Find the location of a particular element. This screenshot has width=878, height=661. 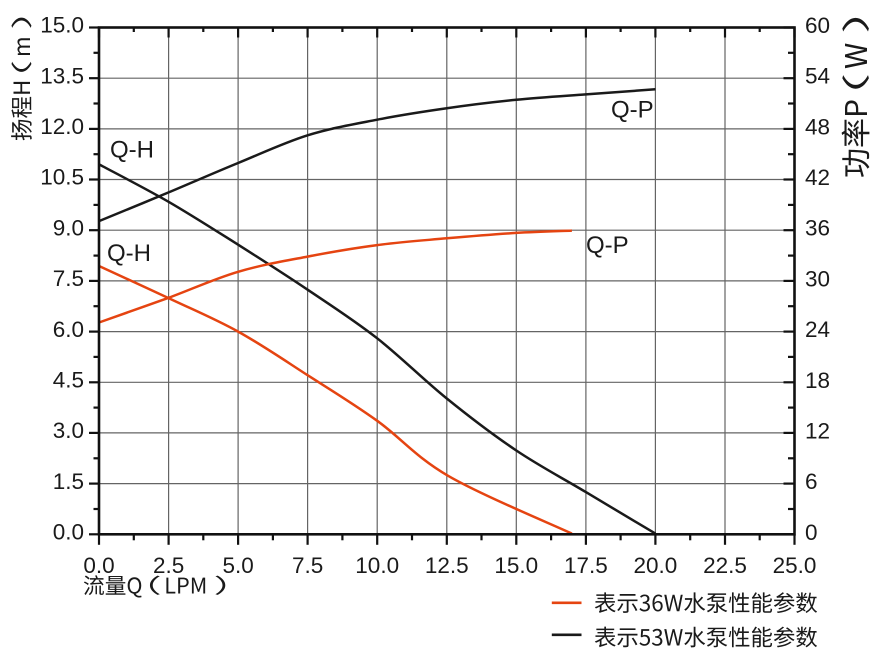

svg-text: 6 is located at coordinates (811, 481).